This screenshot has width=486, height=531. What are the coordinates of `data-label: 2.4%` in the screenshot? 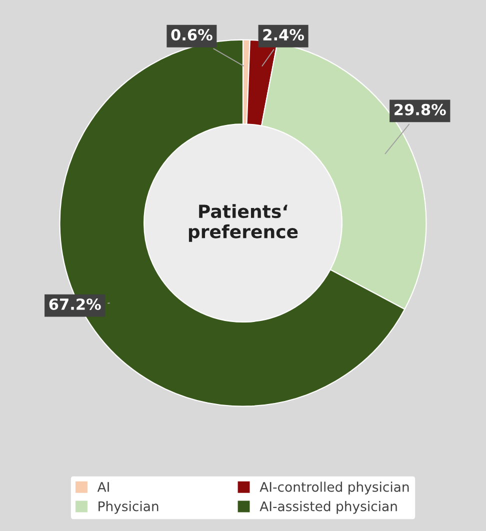 It's located at (283, 34).